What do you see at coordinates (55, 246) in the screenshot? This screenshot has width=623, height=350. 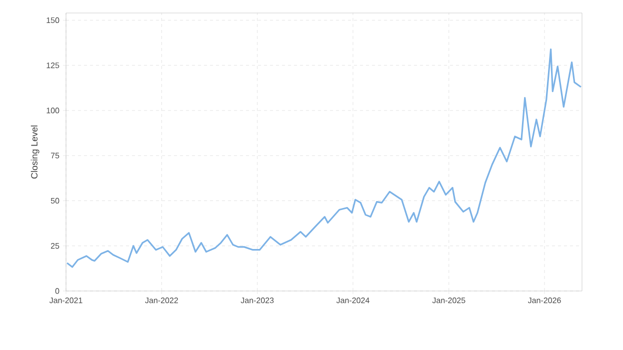 I see `y-tick-label: 25` at bounding box center [55, 246].